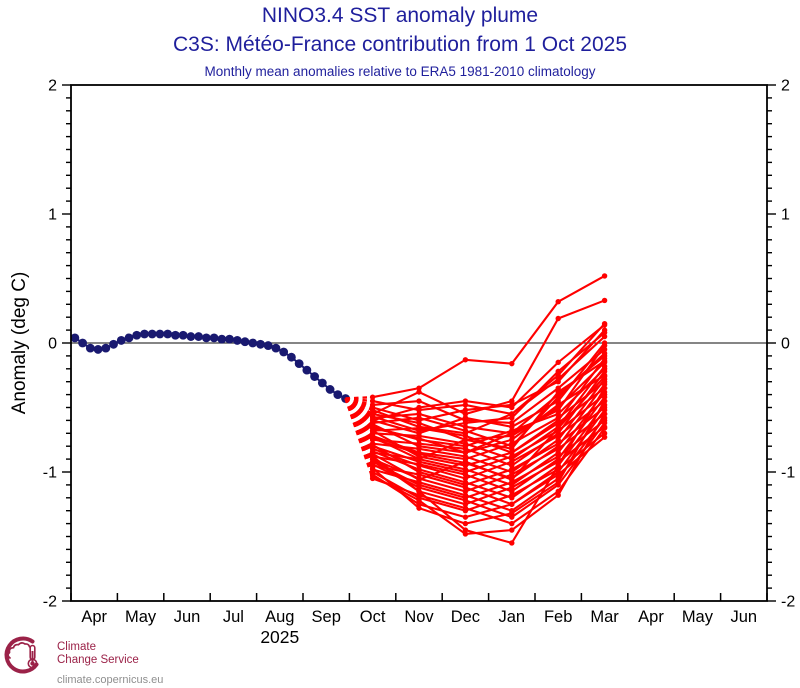  Describe the element at coordinates (98, 660) in the screenshot. I see `logo-line2: Change Service` at that location.